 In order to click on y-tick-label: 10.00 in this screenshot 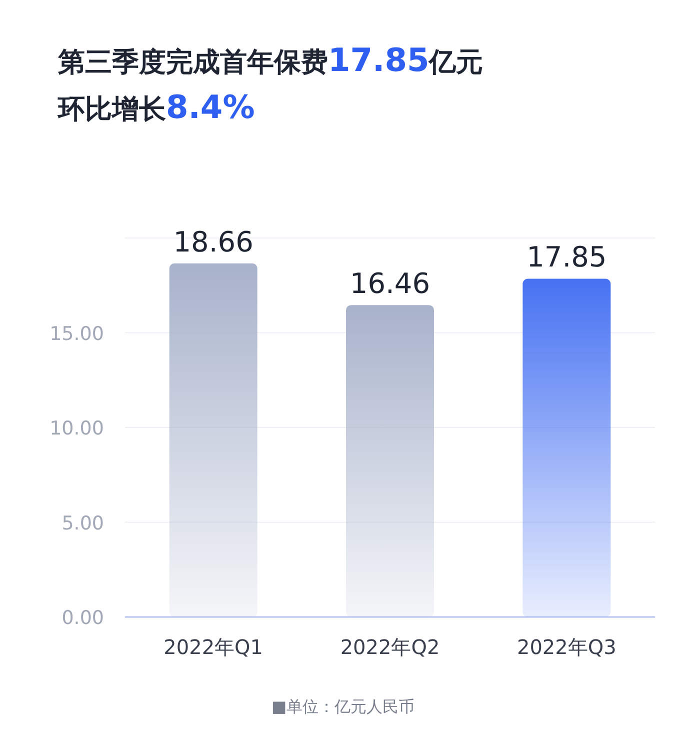, I will do `click(77, 429)`.